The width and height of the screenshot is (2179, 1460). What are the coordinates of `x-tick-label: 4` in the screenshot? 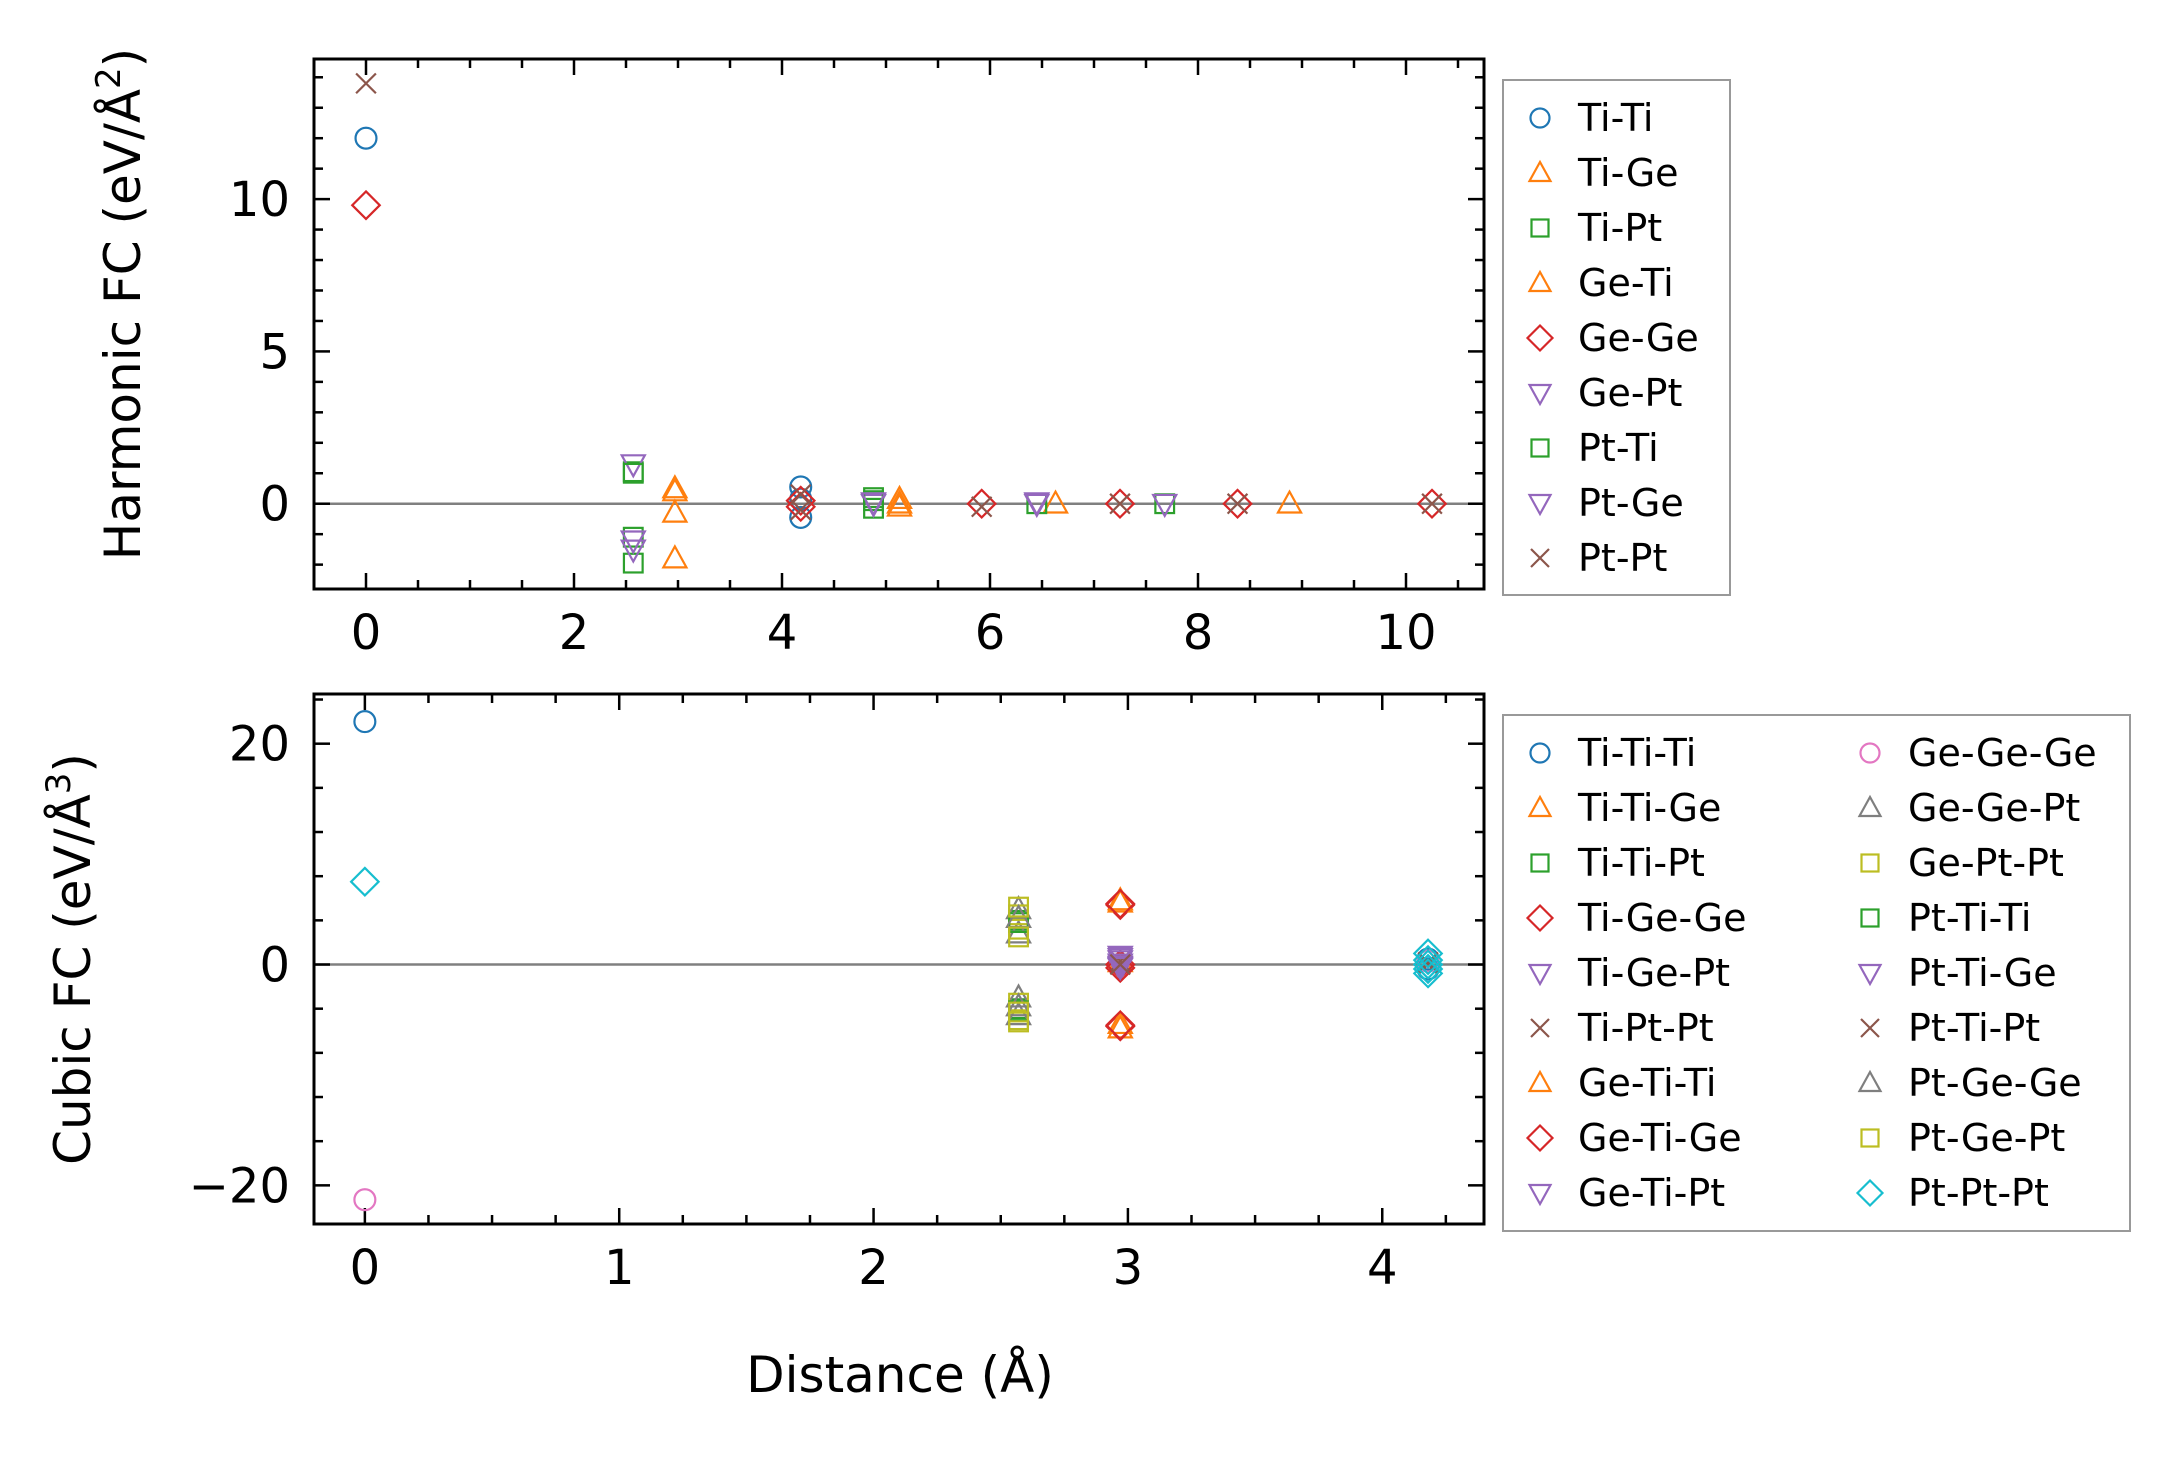 It's located at (782, 633).